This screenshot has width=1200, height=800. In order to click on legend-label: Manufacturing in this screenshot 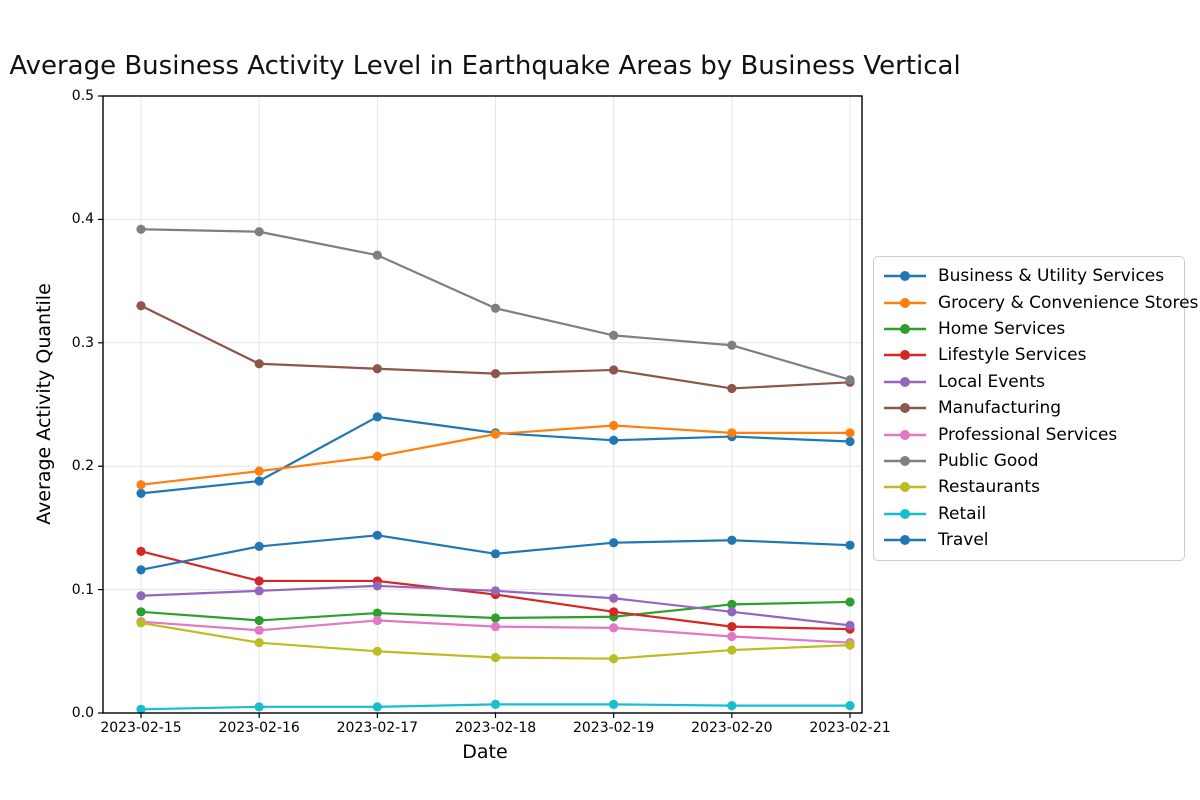, I will do `click(1000, 408)`.